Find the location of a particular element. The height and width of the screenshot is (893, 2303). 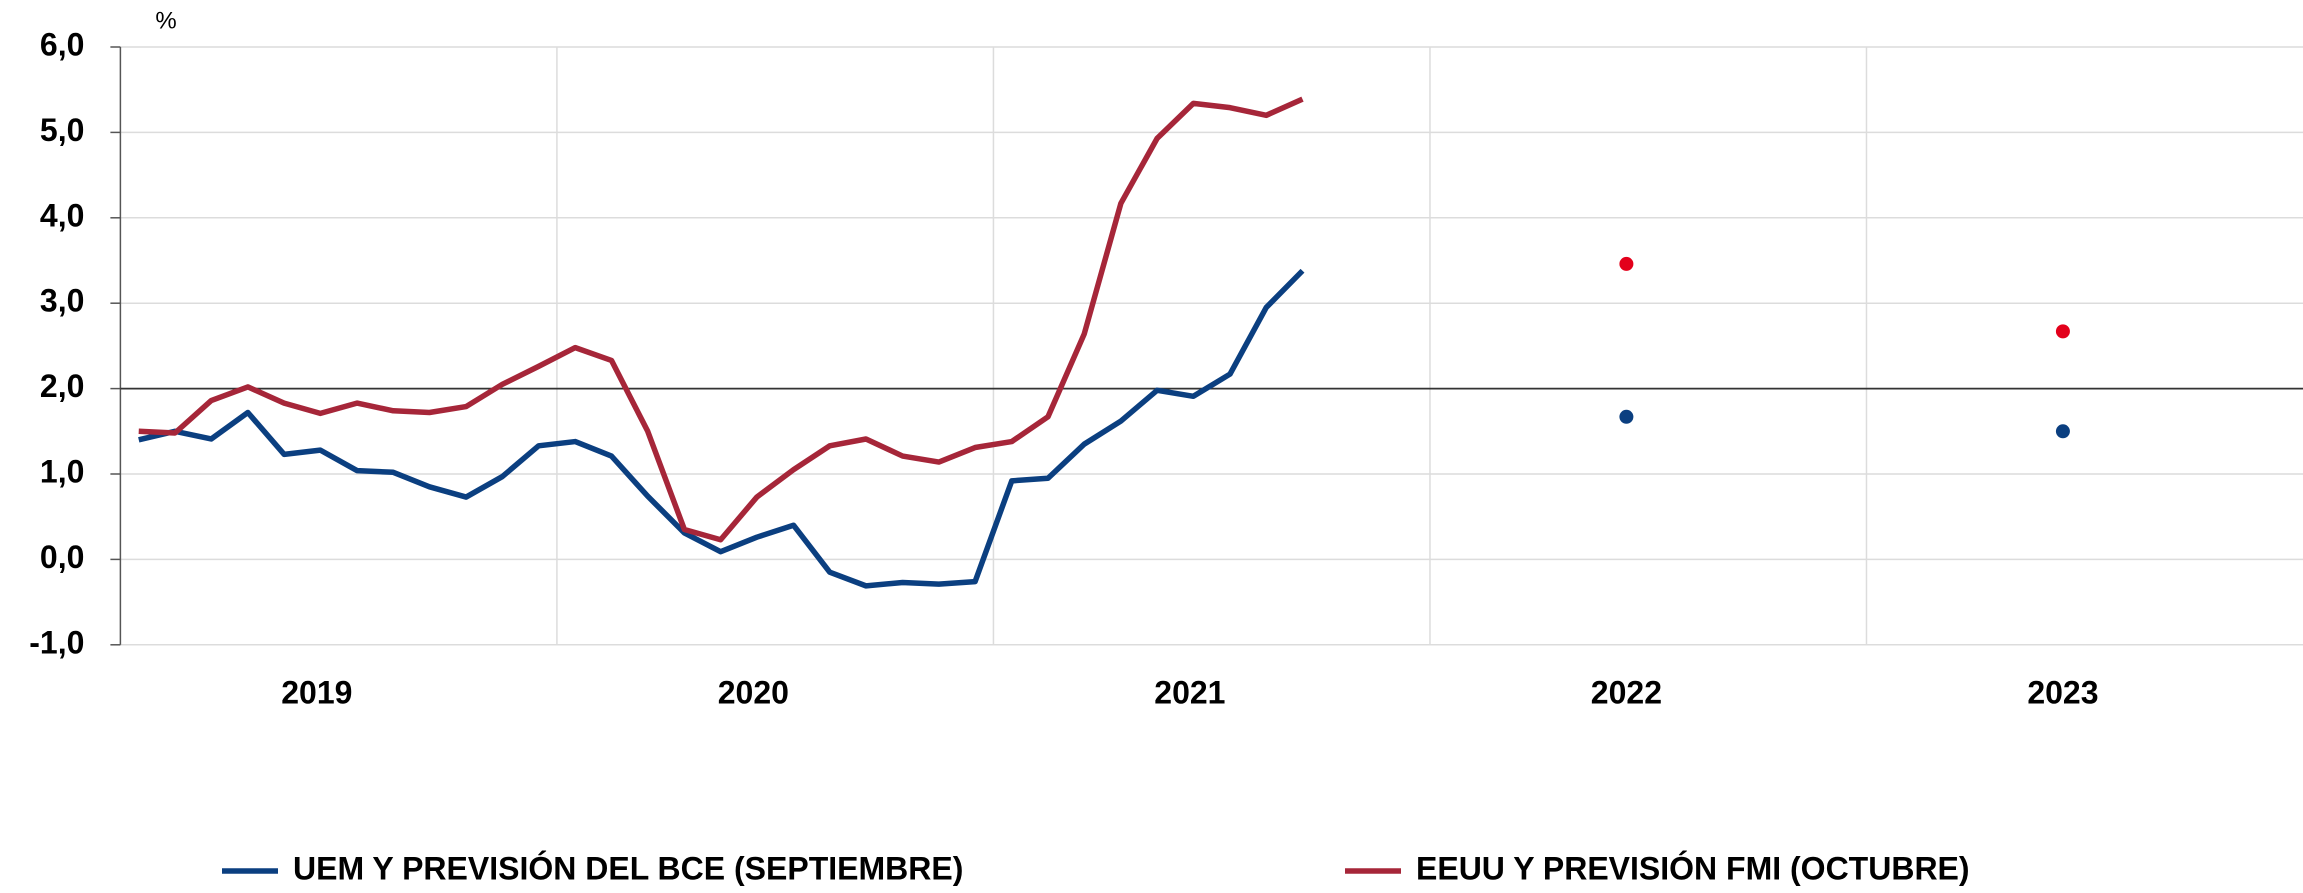

y-tick-label: 6,0 is located at coordinates (62, 44).